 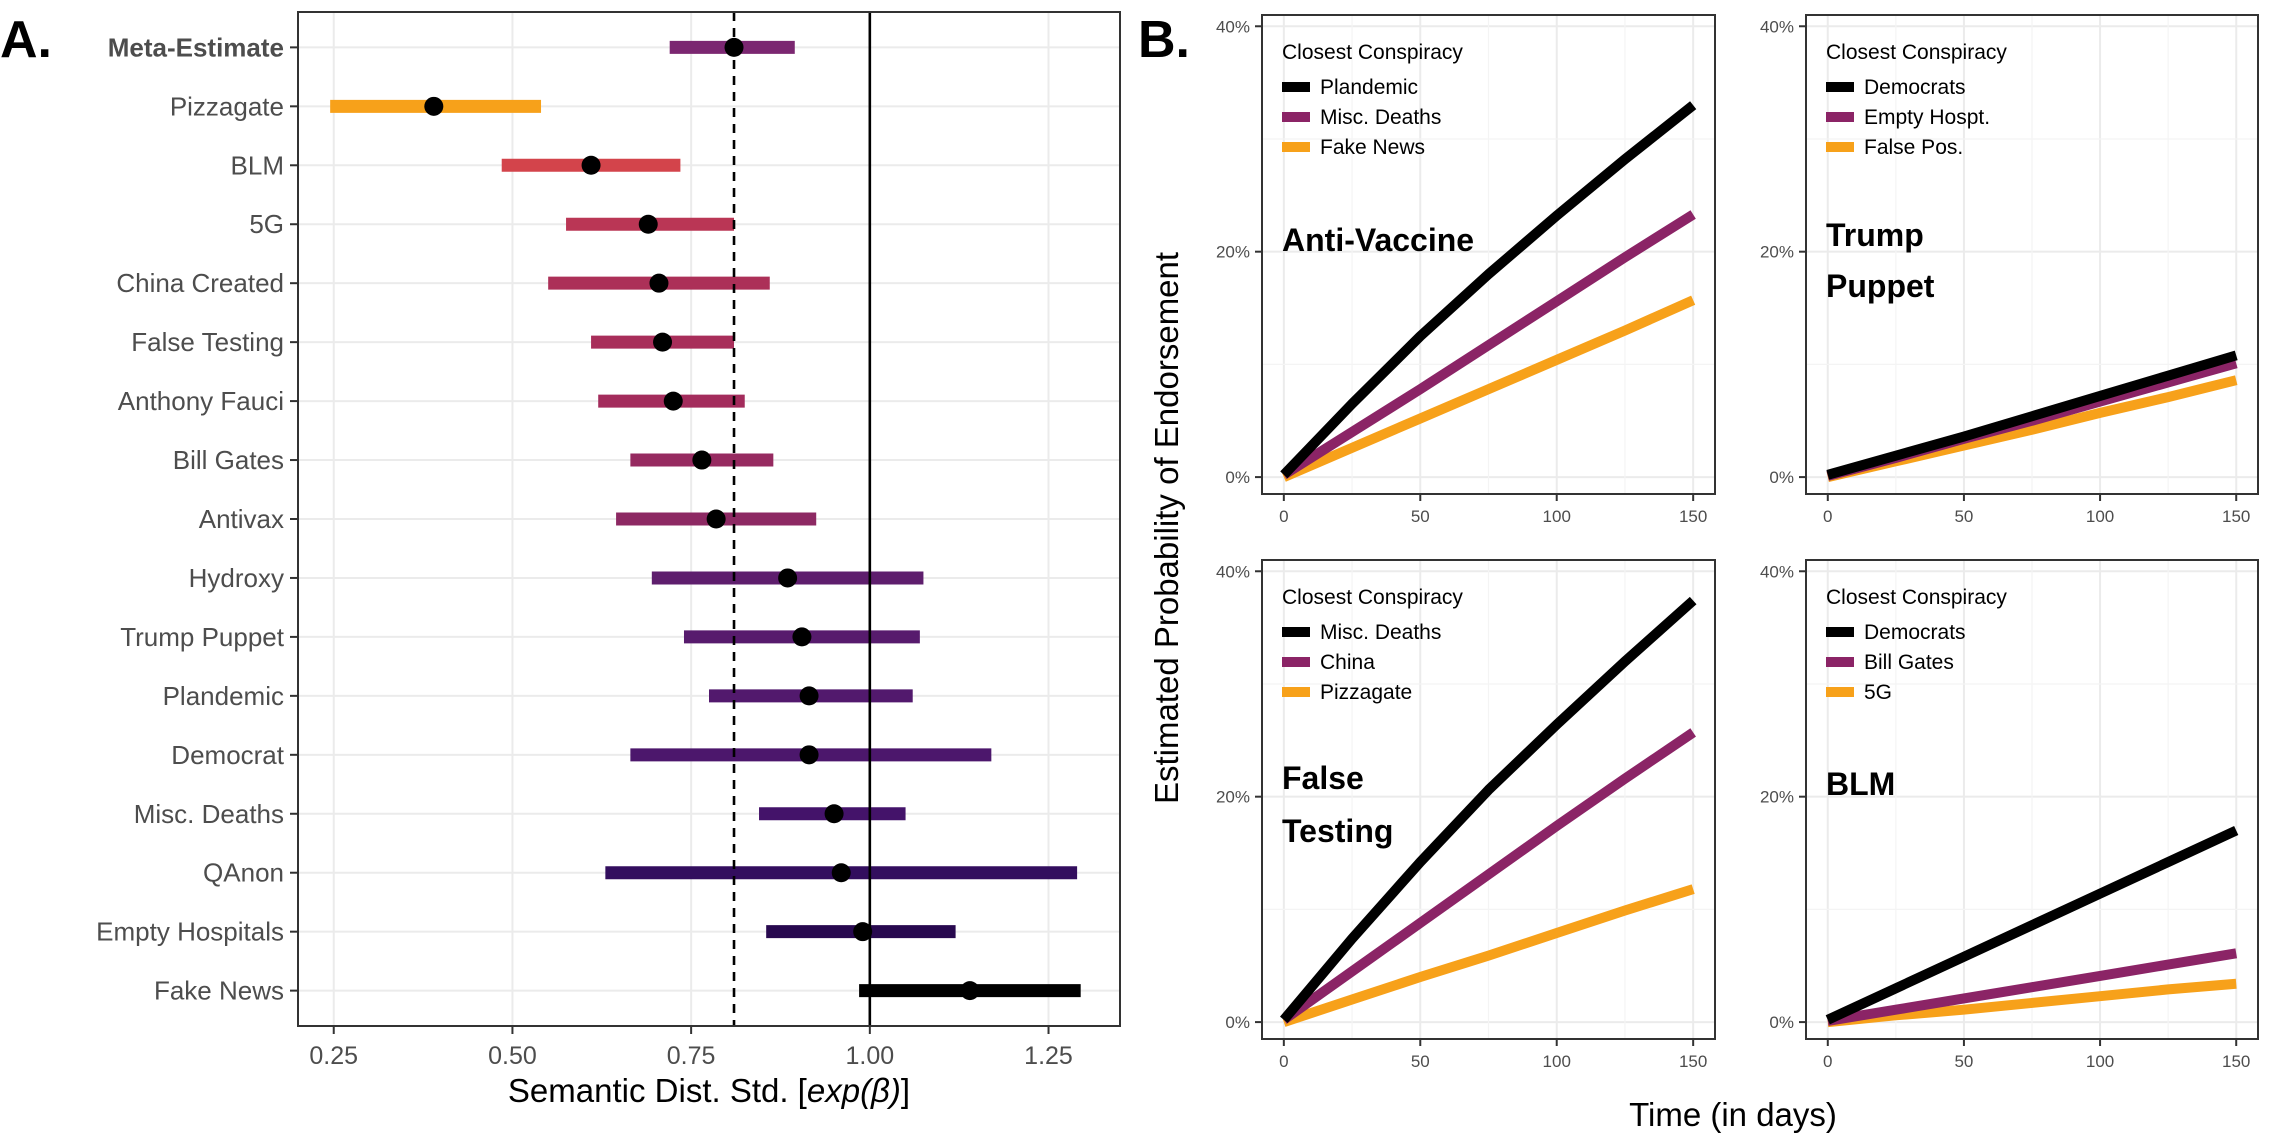 What do you see at coordinates (1878, 692) in the screenshot?
I see `legend-label: 5G` at bounding box center [1878, 692].